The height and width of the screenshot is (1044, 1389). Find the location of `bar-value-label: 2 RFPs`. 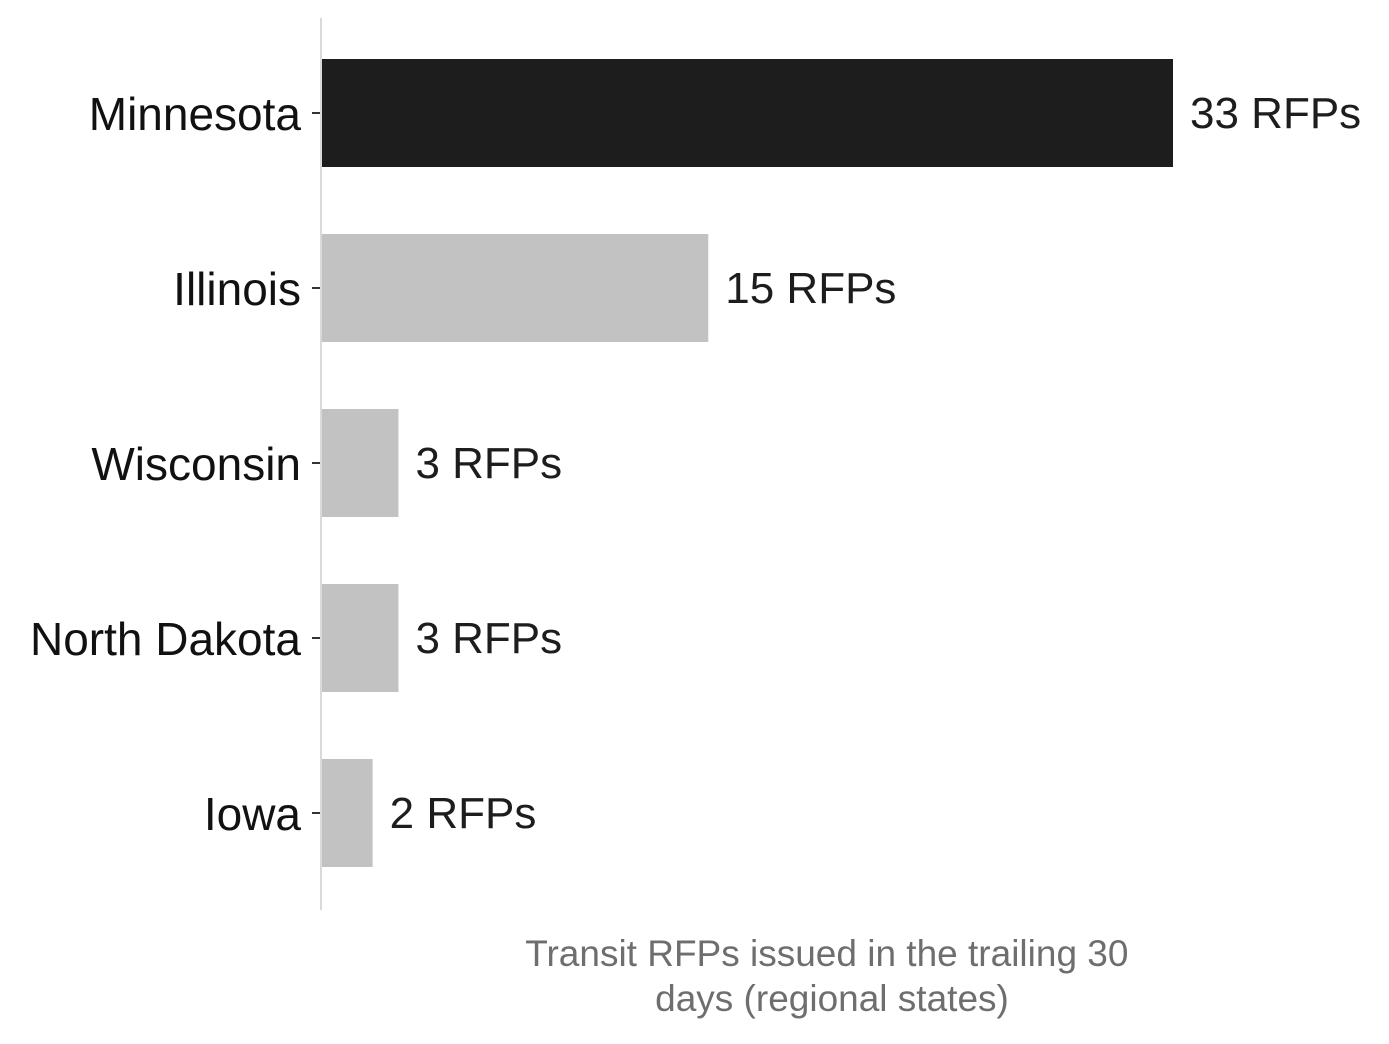

bar-value-label: 2 RFPs is located at coordinates (463, 813).